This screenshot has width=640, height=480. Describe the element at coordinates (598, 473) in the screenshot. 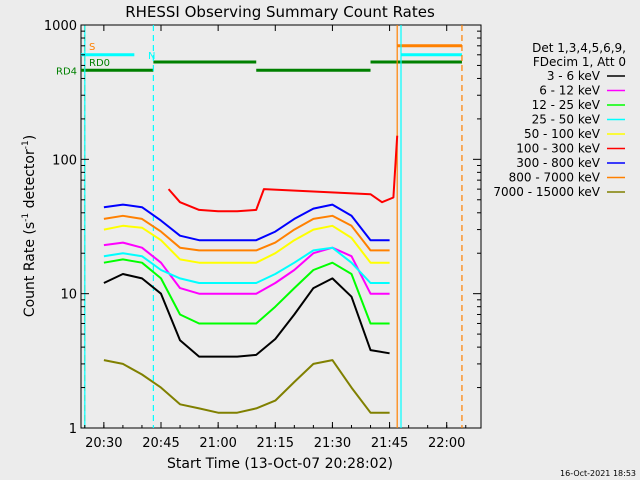

I see `footer-timestamp: 16-Oct-2021 18:53` at that location.